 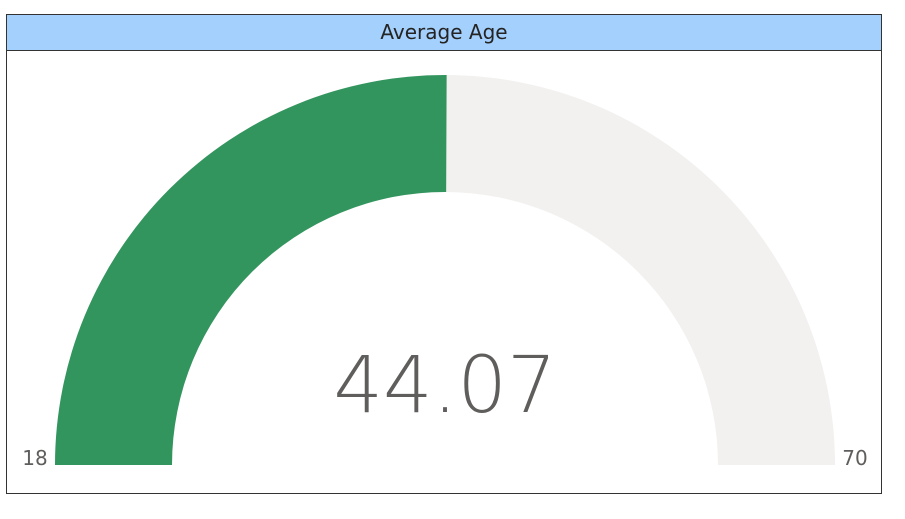 What do you see at coordinates (444, 33) in the screenshot?
I see `card-title: Average Age` at bounding box center [444, 33].